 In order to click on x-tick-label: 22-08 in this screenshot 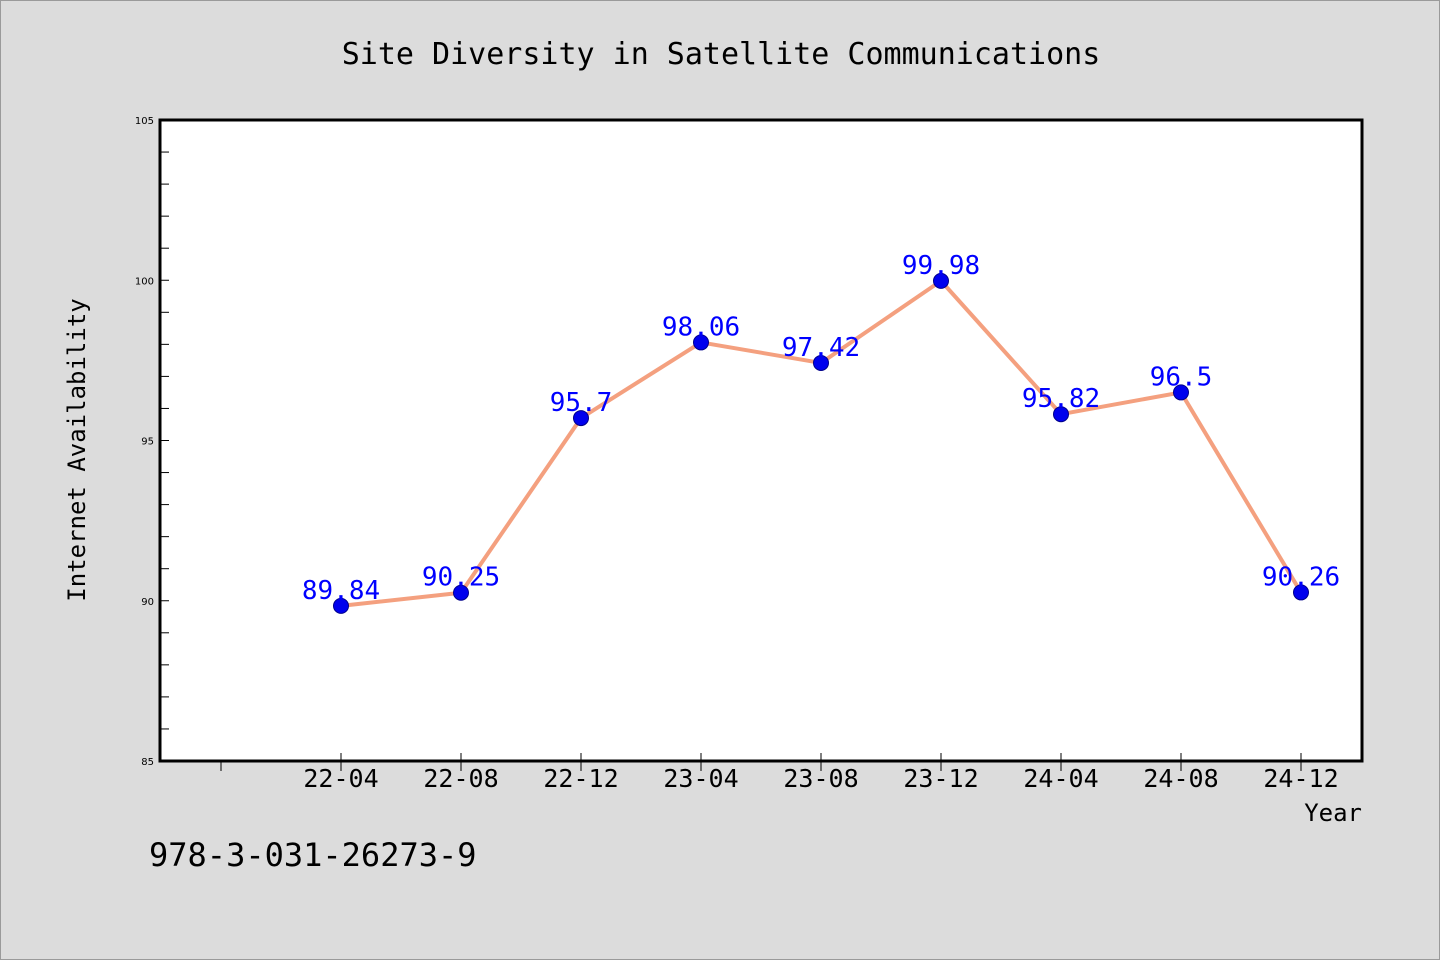, I will do `click(460, 778)`.